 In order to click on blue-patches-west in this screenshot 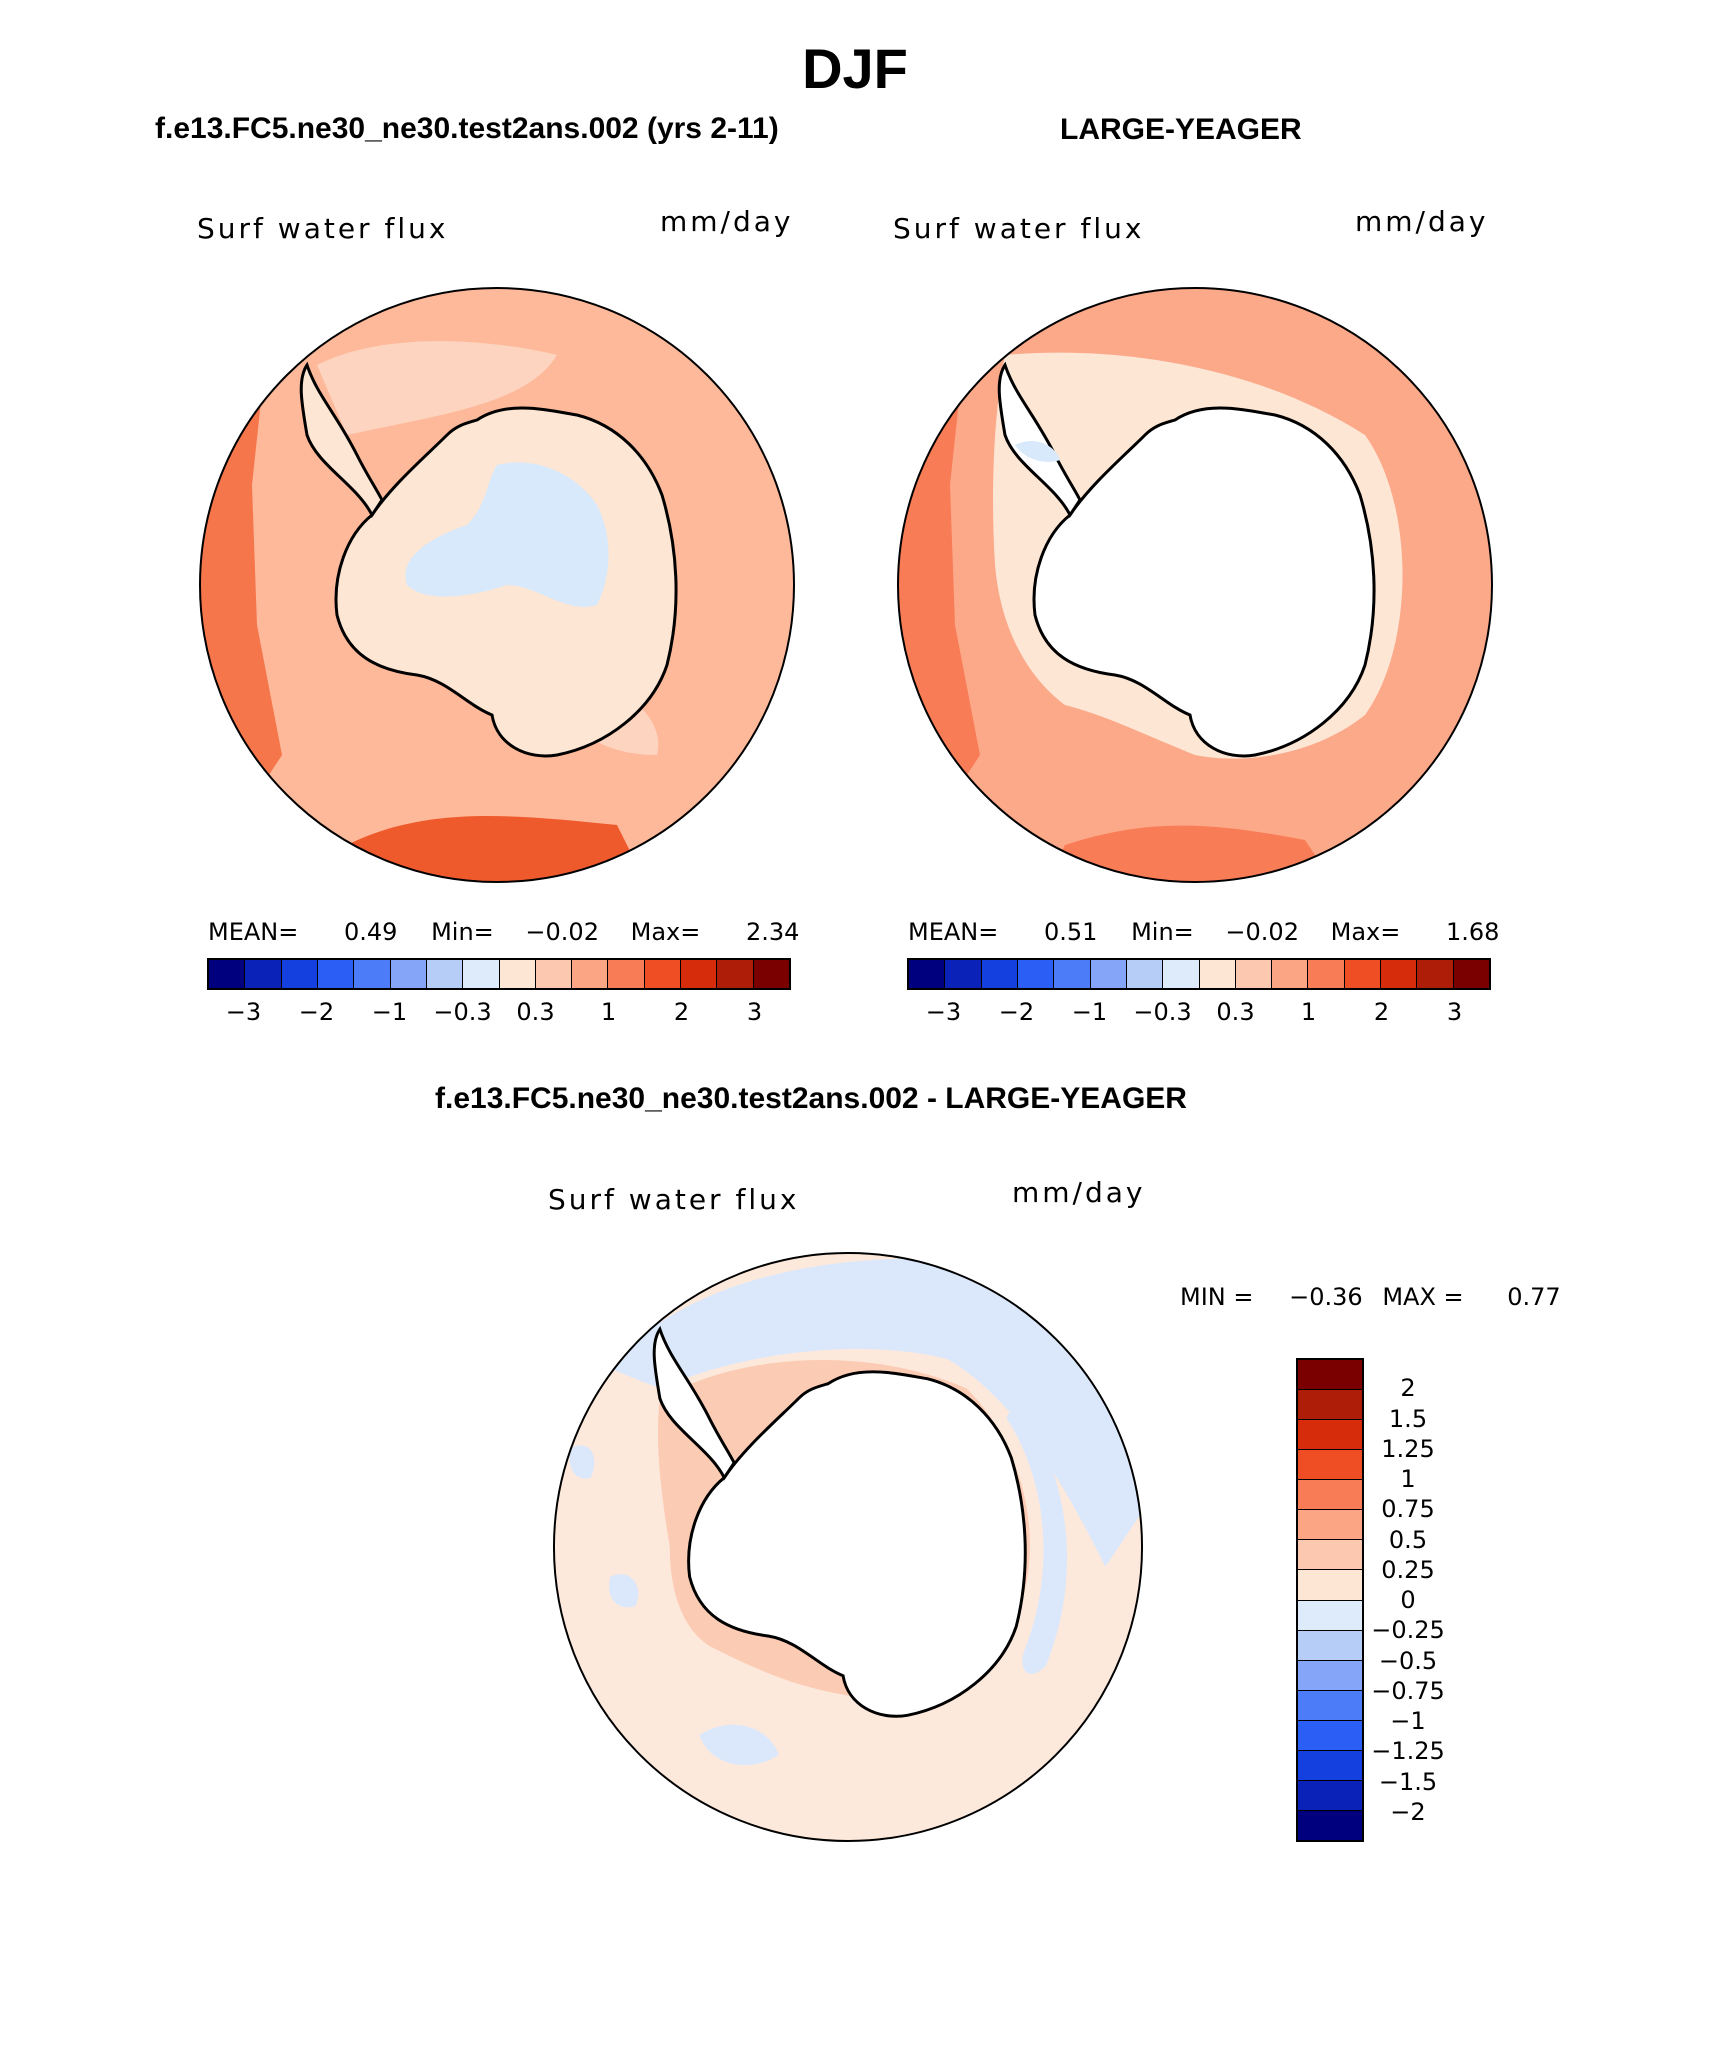, I will do `click(674, 1605)`.